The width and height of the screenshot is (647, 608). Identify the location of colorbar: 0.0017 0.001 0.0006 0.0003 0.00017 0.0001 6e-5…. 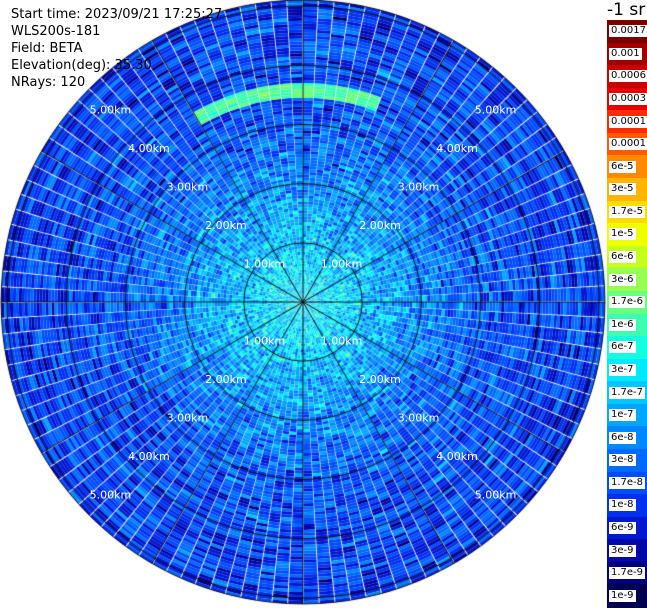
(627, 314).